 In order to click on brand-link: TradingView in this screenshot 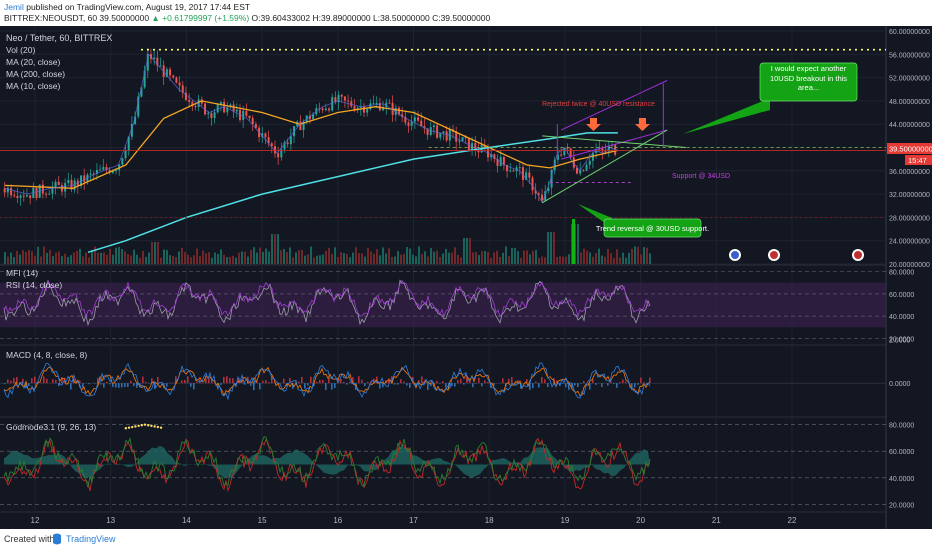, I will do `click(91, 539)`.